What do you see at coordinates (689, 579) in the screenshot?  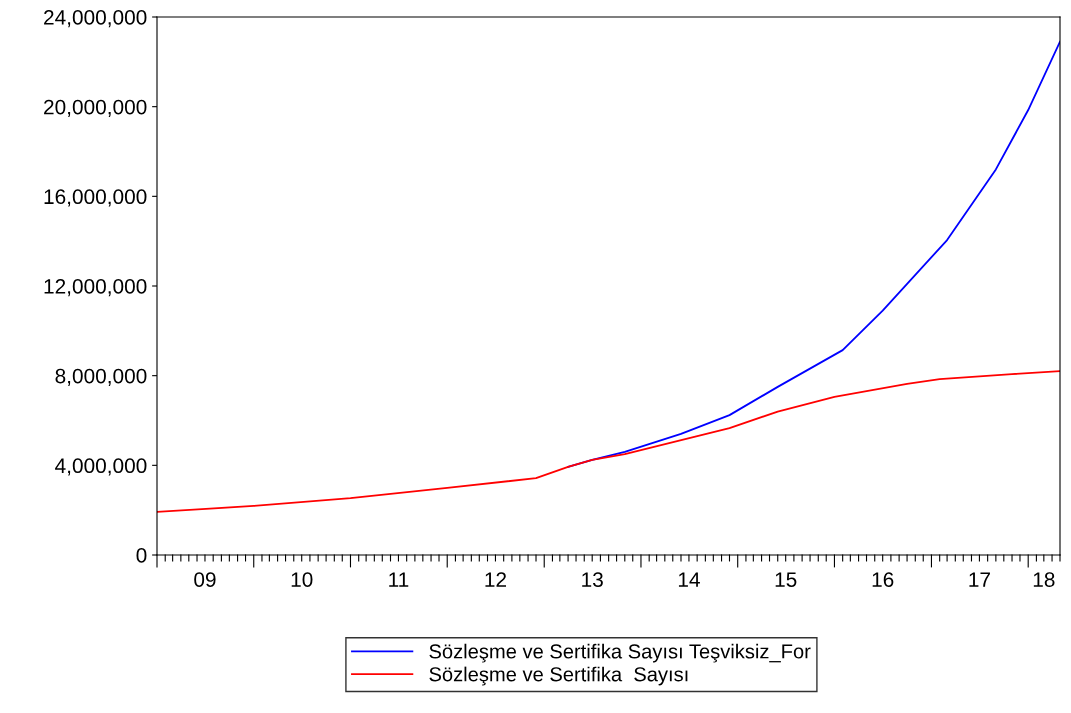 I see `x-tick-label: 14` at bounding box center [689, 579].